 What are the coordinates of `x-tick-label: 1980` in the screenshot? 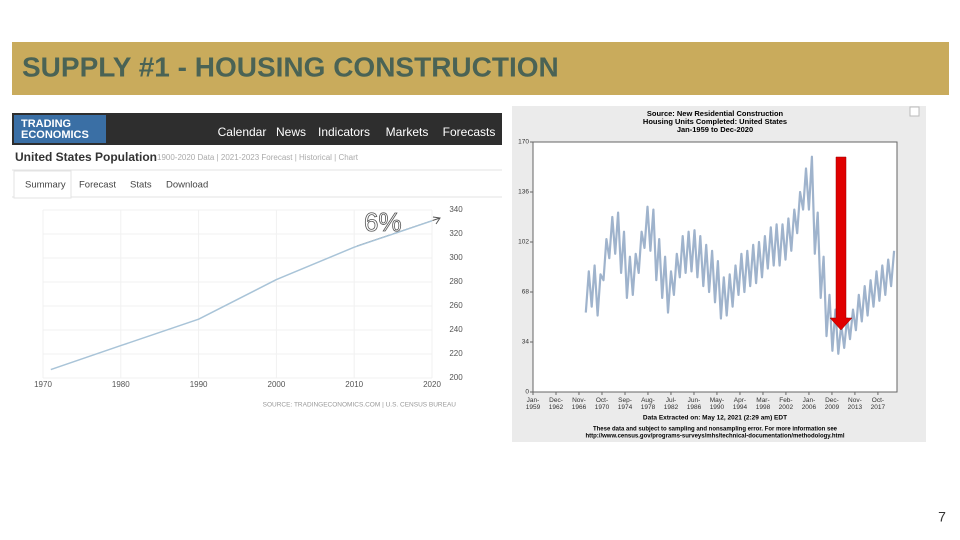 It's located at (121, 384).